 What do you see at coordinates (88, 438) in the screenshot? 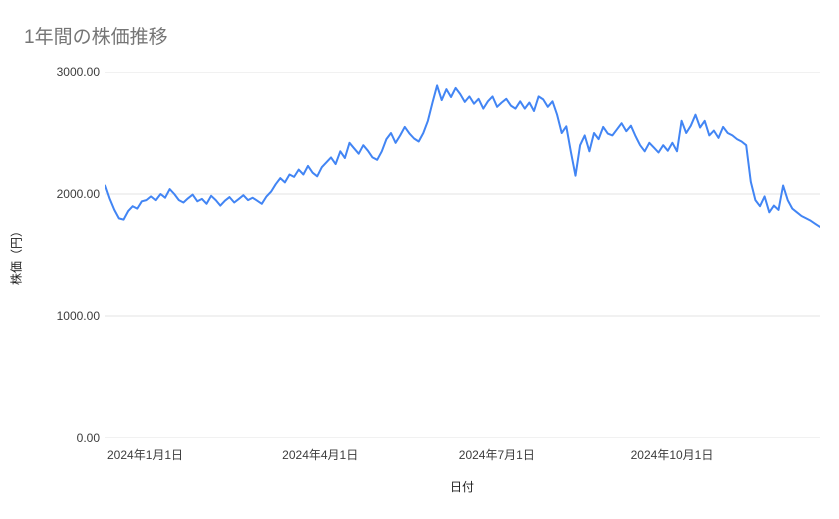
I see `y-tick-label-0: 0.00` at bounding box center [88, 438].